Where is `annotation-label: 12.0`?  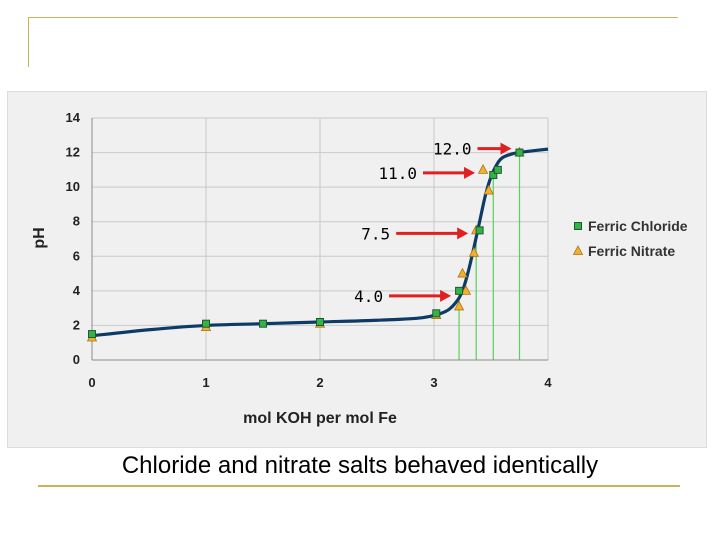 annotation-label: 12.0 is located at coordinates (452, 149).